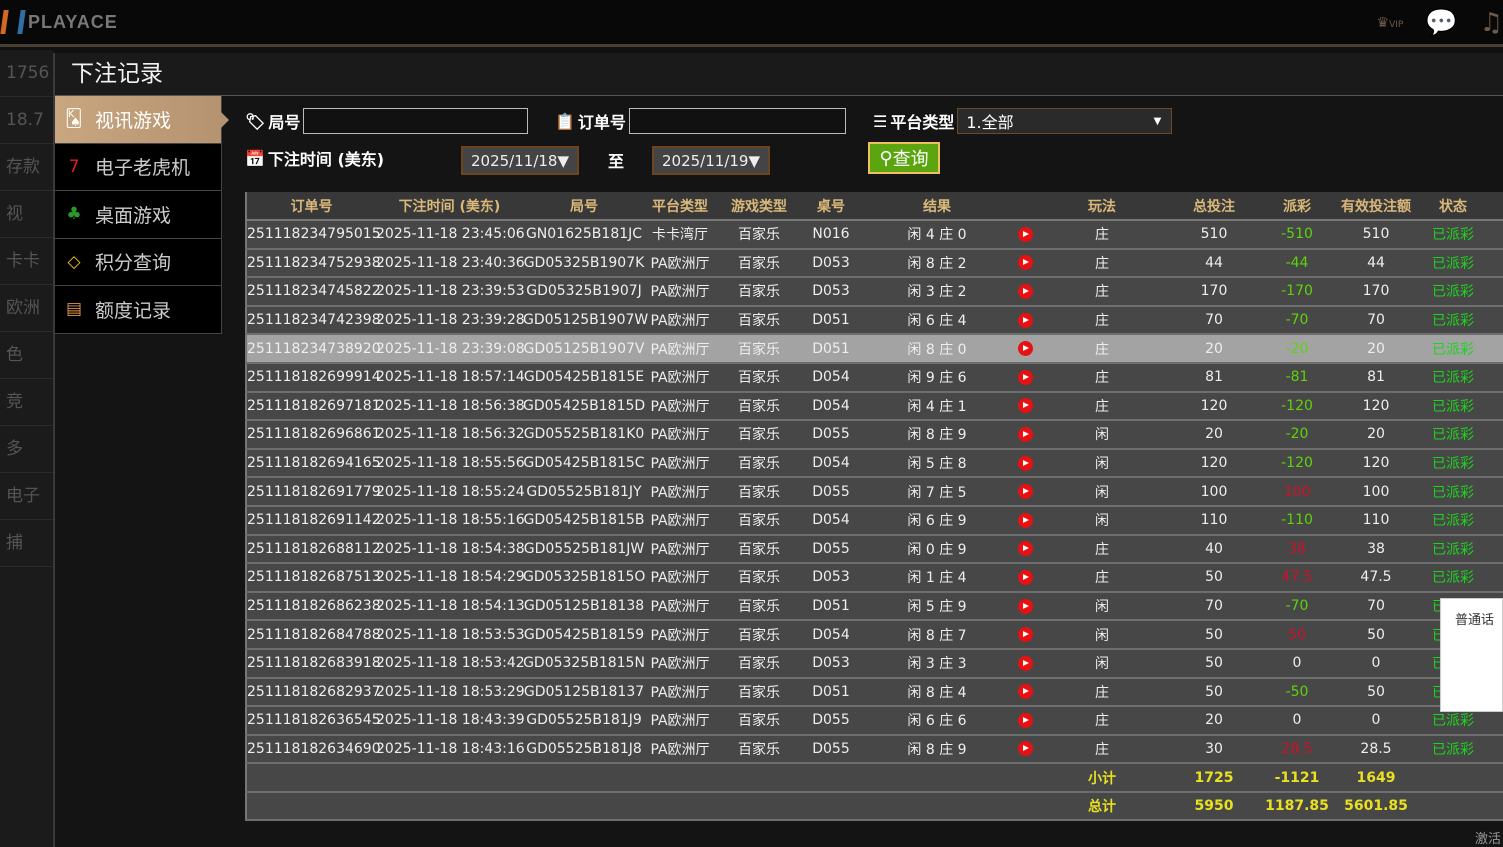 The height and width of the screenshot is (847, 1503). I want to click on query-button: ⚲ 查询, so click(904, 158).